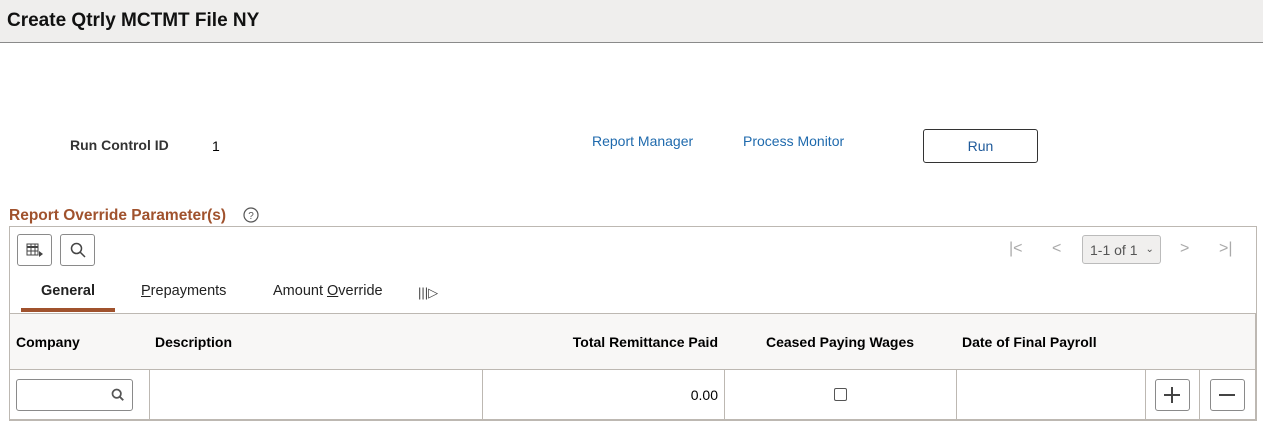 The width and height of the screenshot is (1263, 428). I want to click on next-page-icon: >, so click(1185, 248).